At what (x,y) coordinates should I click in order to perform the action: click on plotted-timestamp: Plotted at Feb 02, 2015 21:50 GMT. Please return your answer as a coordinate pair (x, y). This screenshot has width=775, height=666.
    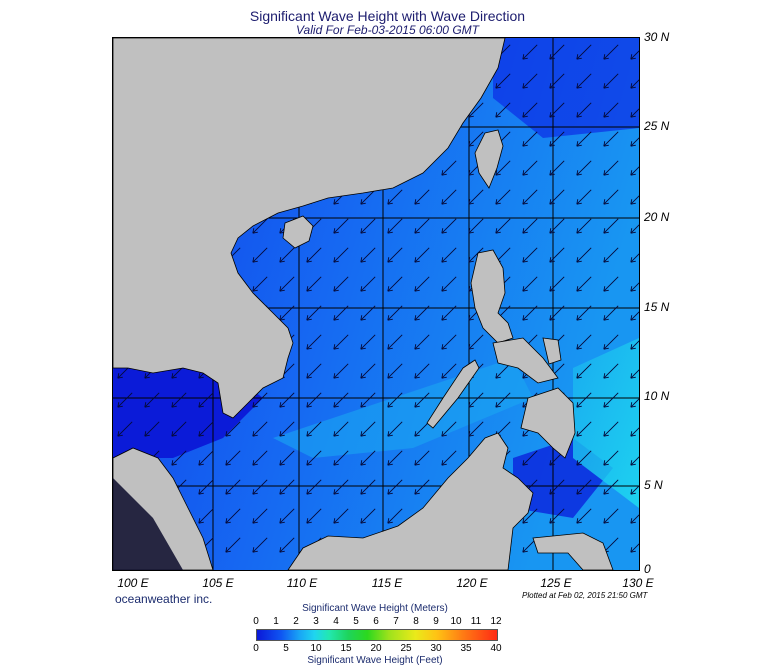
    Looking at the image, I should click on (585, 595).